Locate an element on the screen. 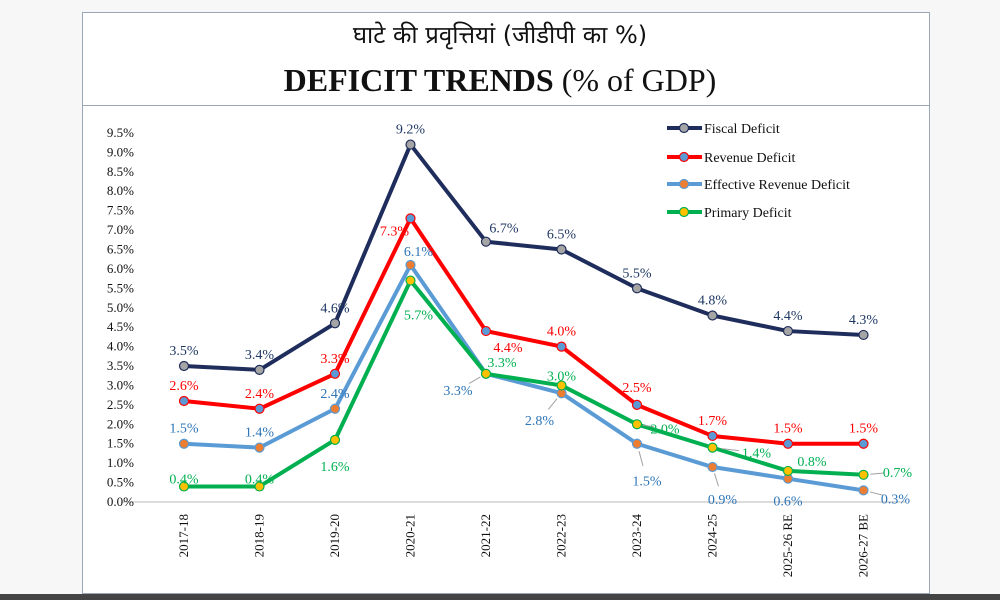 The width and height of the screenshot is (1000, 600). y-tick-label: 7.5% is located at coordinates (120, 210).